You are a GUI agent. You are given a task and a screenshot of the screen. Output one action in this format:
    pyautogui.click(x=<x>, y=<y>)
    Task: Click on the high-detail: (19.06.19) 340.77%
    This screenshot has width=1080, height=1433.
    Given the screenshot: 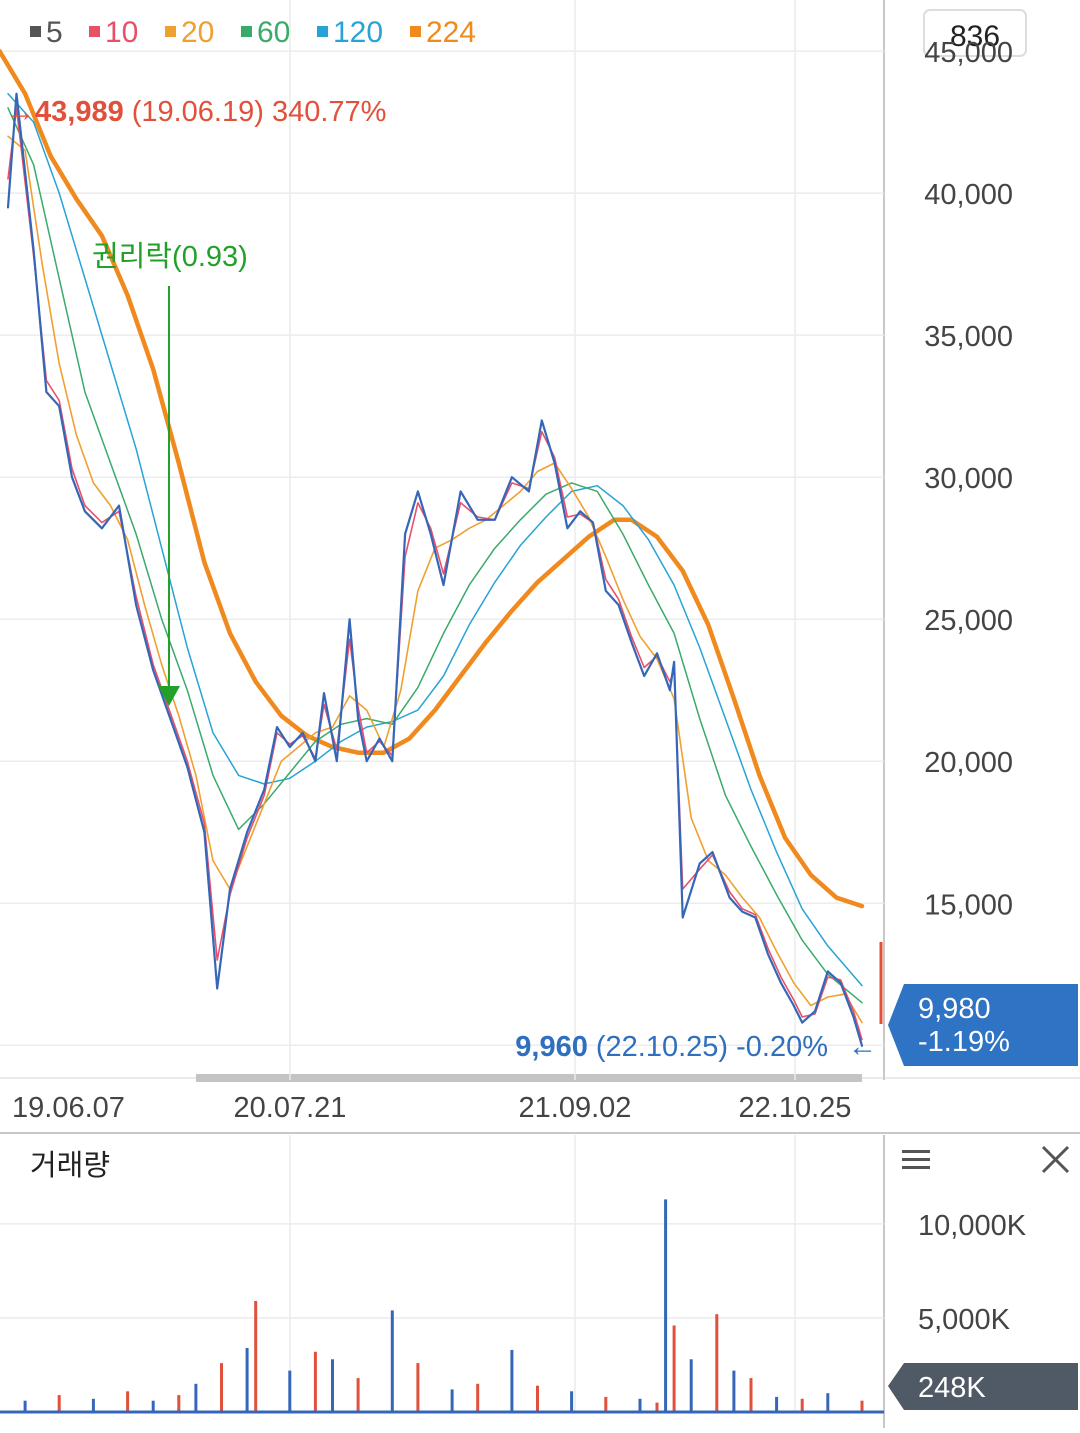 What is the action you would take?
    pyautogui.click(x=259, y=112)
    